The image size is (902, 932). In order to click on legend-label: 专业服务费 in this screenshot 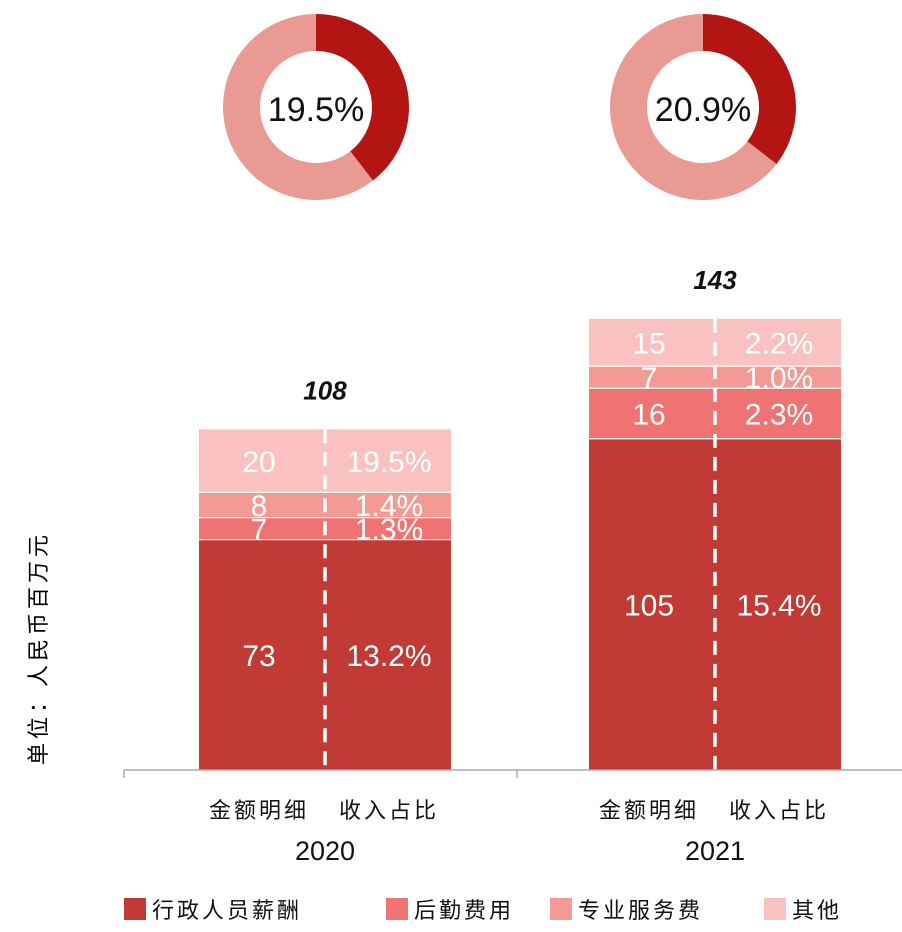, I will do `click(640, 911)`.